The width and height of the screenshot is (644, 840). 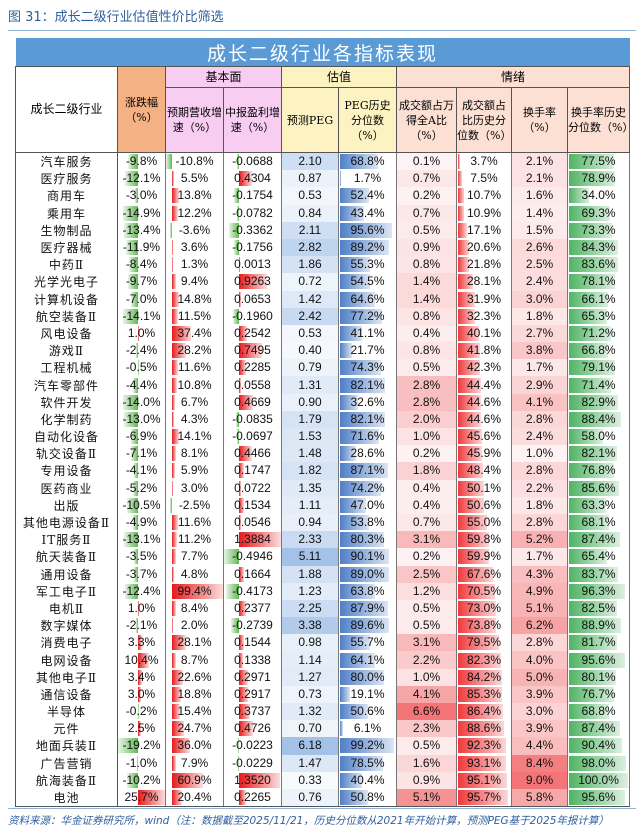 What do you see at coordinates (252, 556) in the screenshot?
I see `cell-value: -0.4946` at bounding box center [252, 556].